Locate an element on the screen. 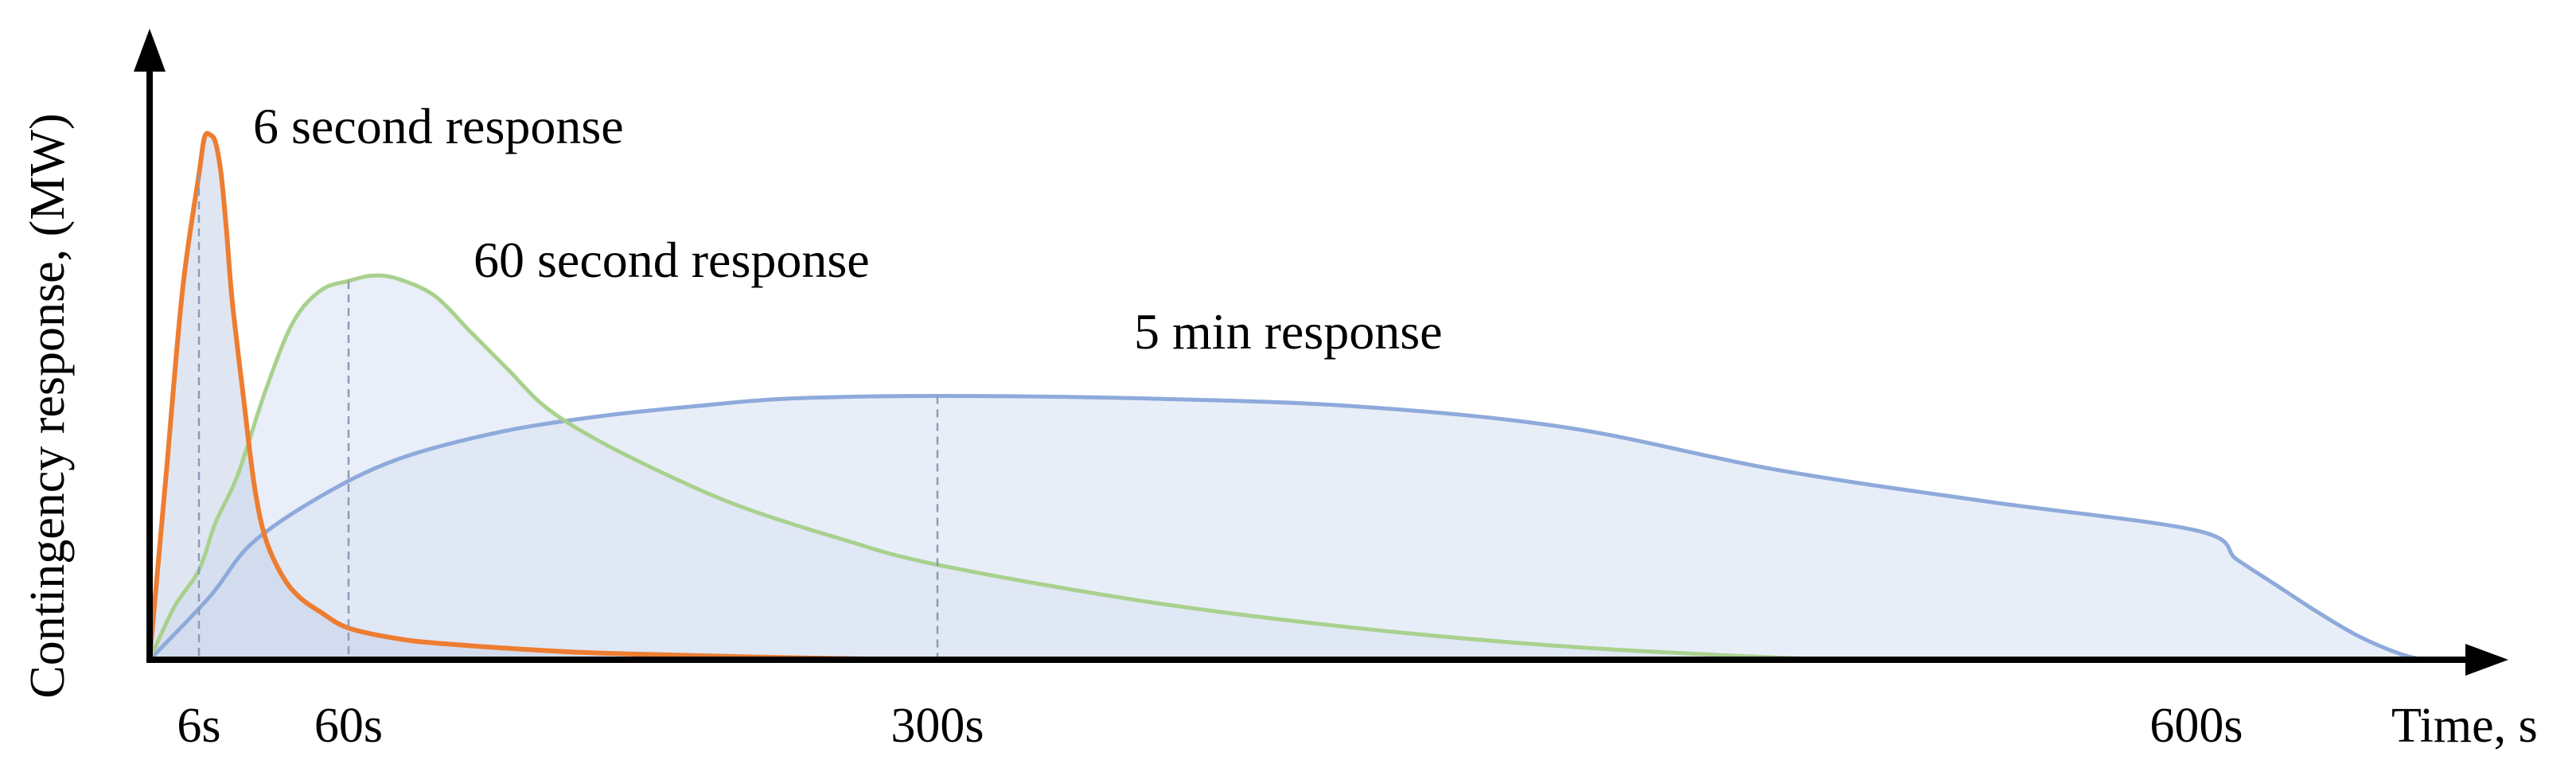  x-axis-title: Time, s is located at coordinates (2464, 726).